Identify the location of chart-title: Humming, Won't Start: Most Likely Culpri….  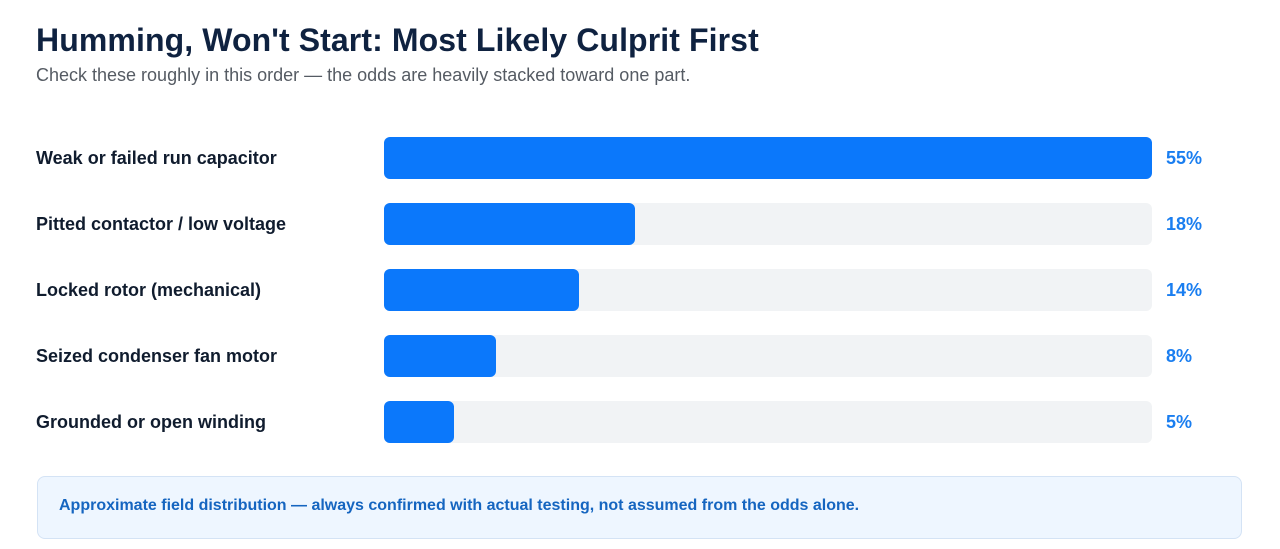
(397, 40).